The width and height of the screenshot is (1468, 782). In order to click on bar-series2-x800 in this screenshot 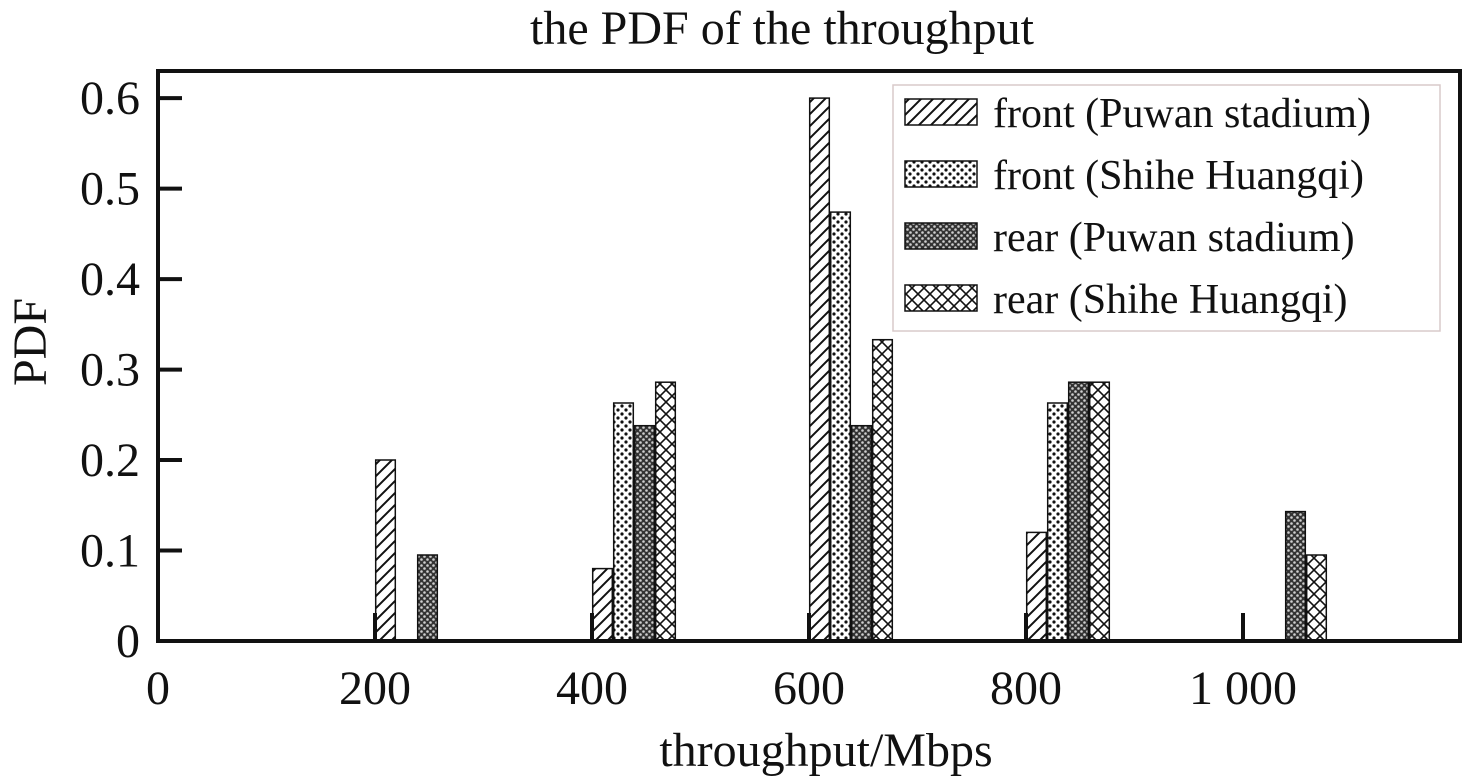, I will do `click(1057, 522)`.